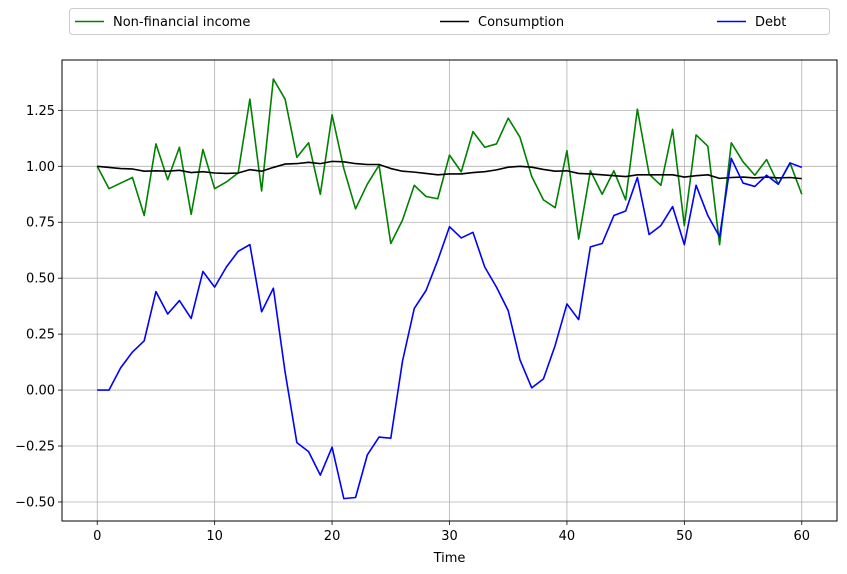 The image size is (847, 574). I want to click on legend: Non-financial income Consumption Debt, so click(449, 21).